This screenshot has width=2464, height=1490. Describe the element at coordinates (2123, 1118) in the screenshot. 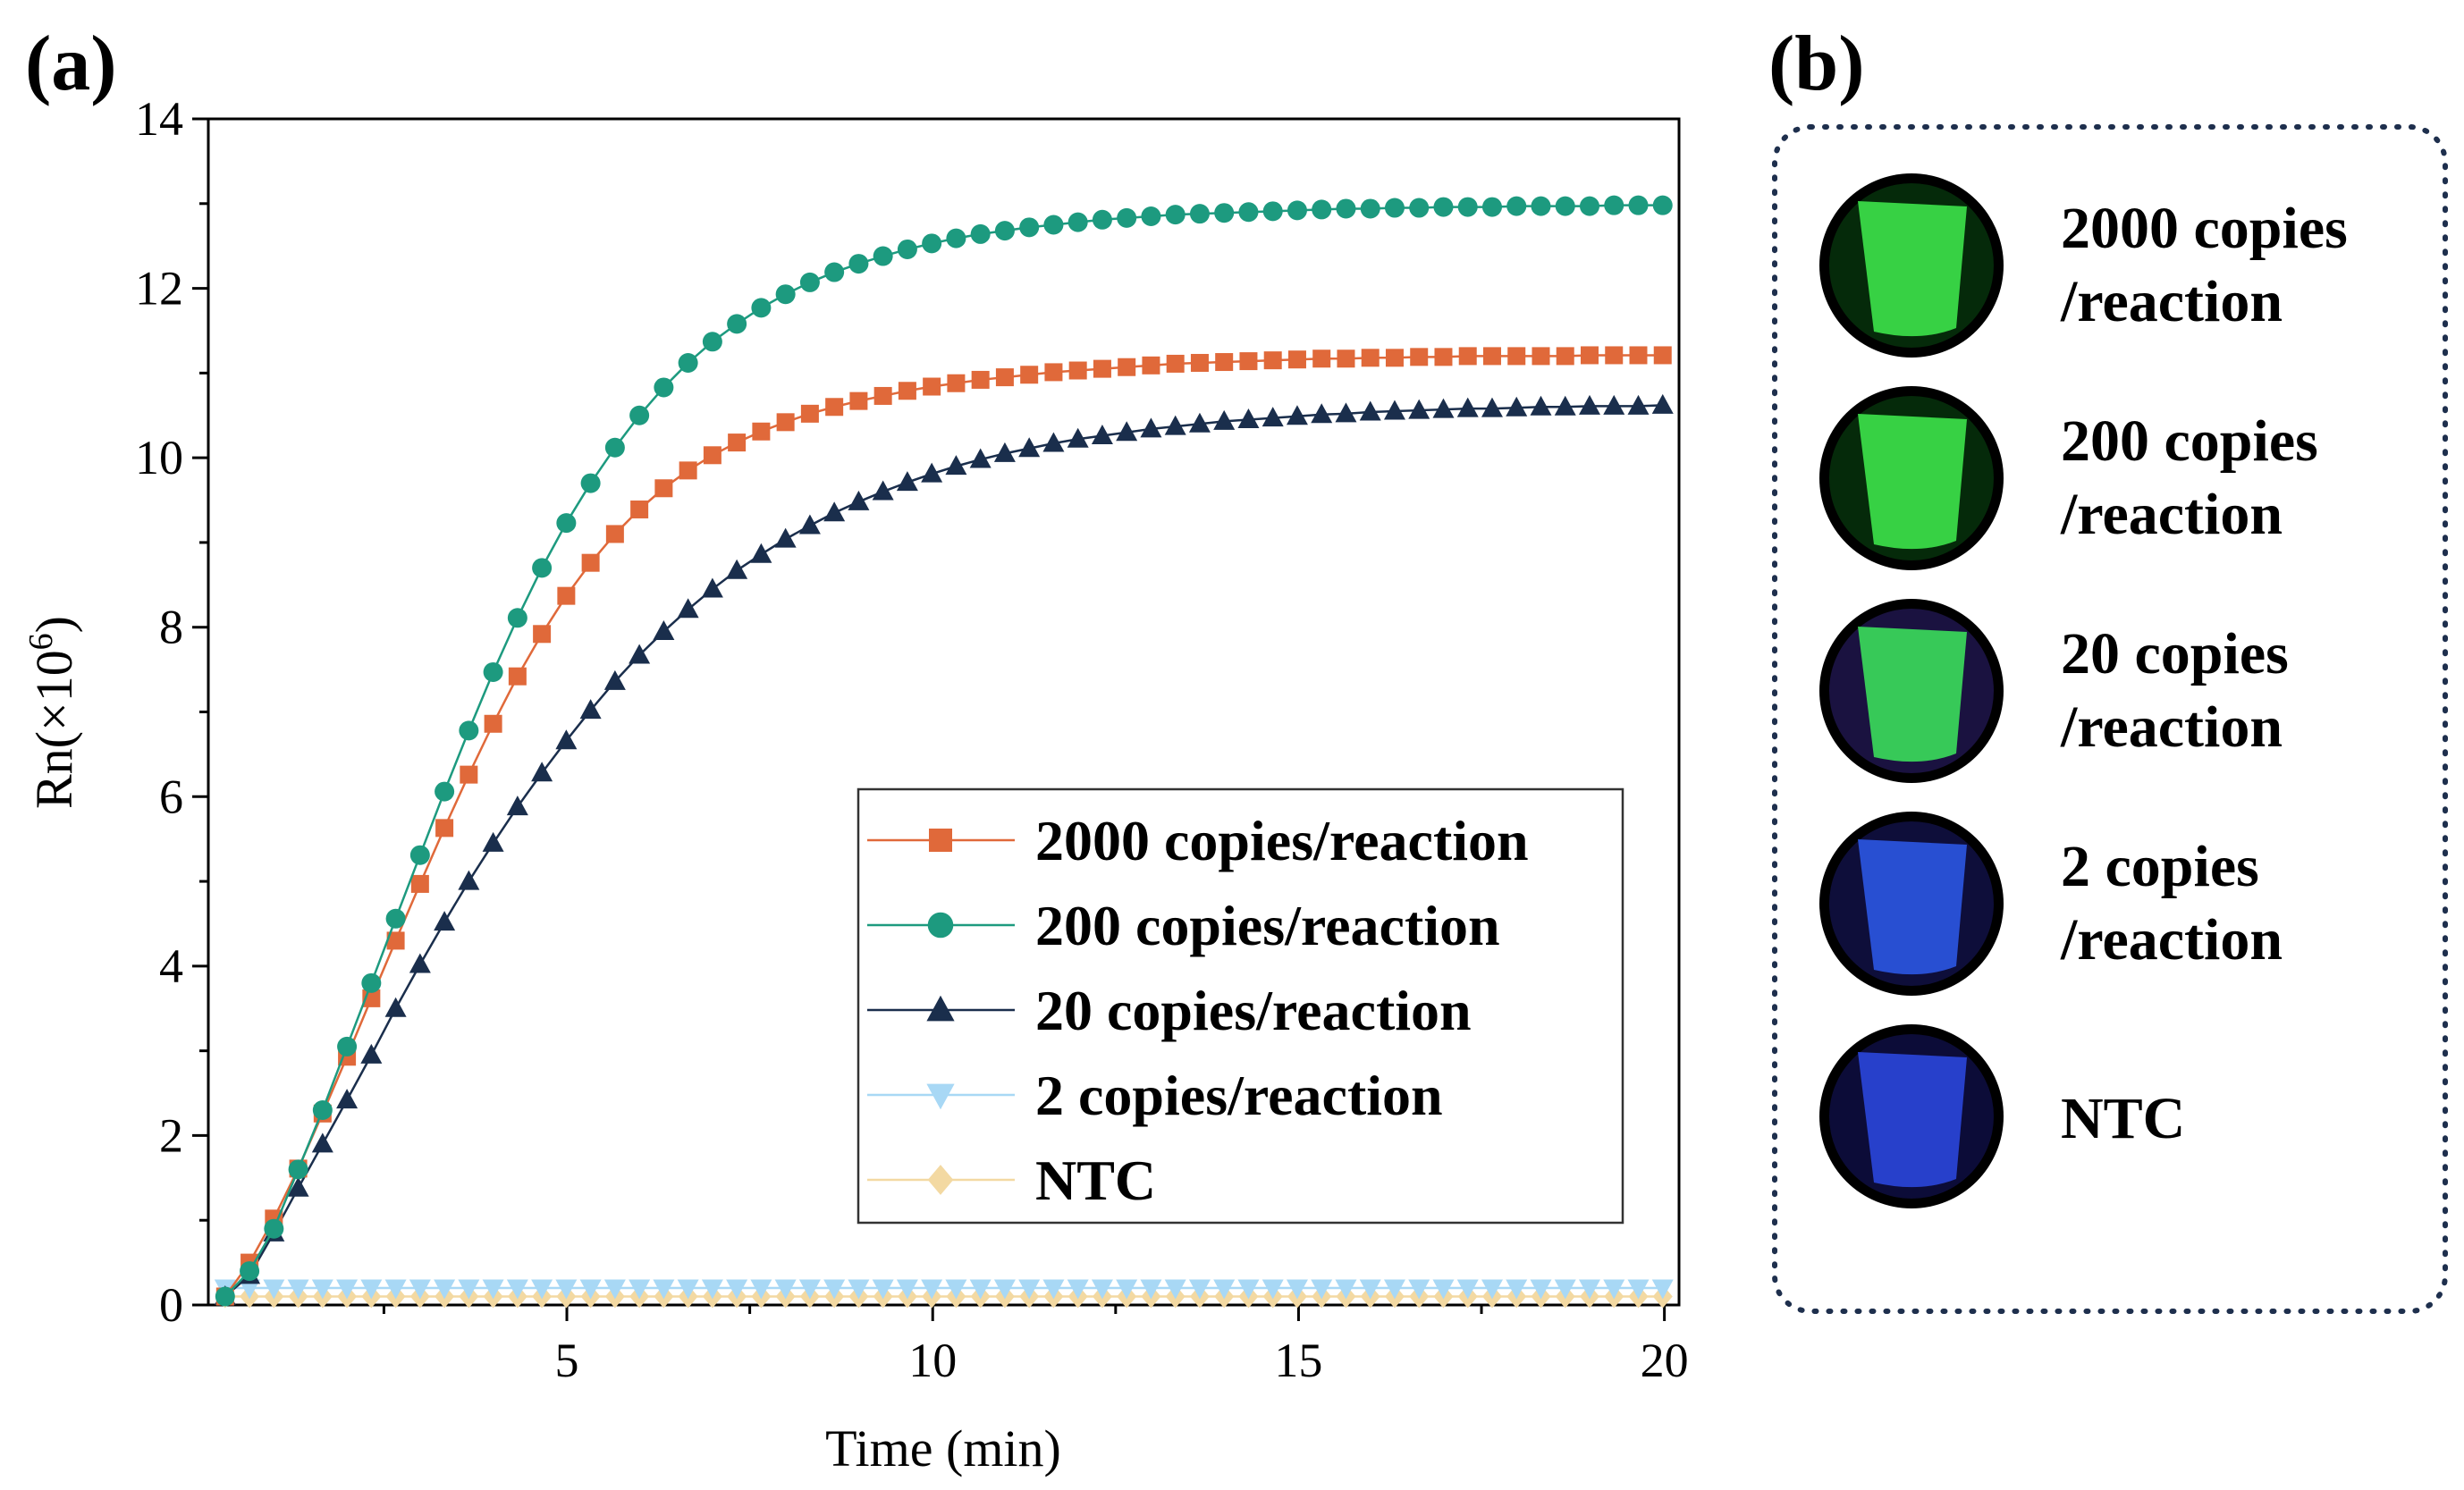

I see `tube-label-line1: NTC` at that location.